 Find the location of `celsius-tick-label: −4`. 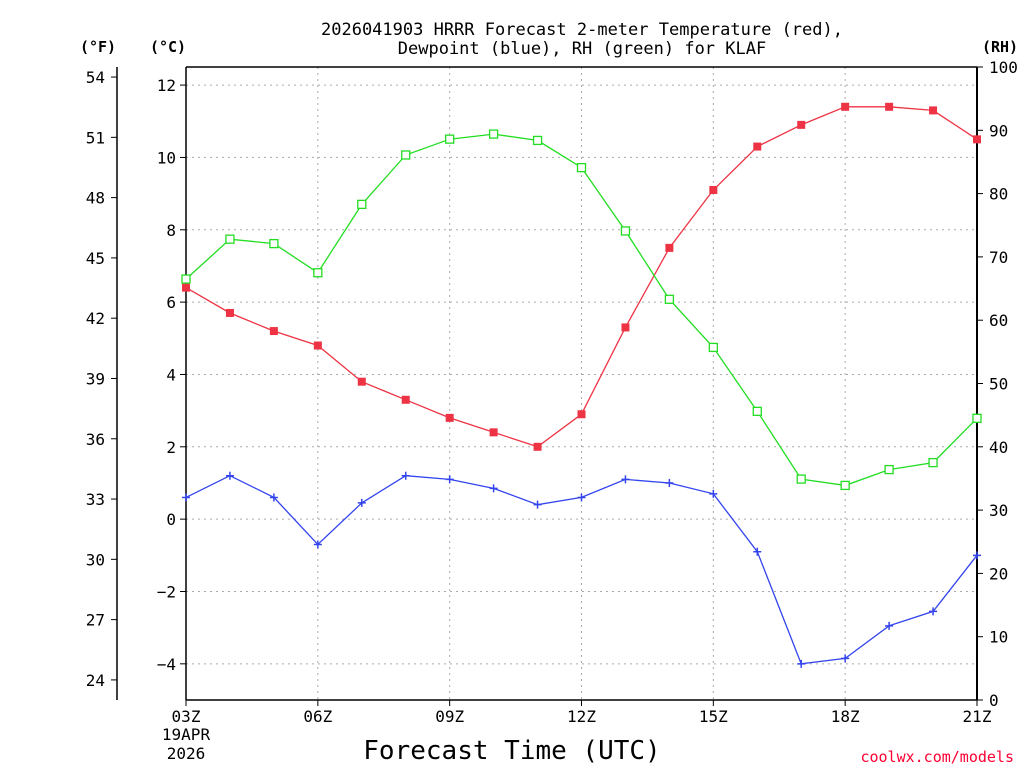

celsius-tick-label: −4 is located at coordinates (166, 664).